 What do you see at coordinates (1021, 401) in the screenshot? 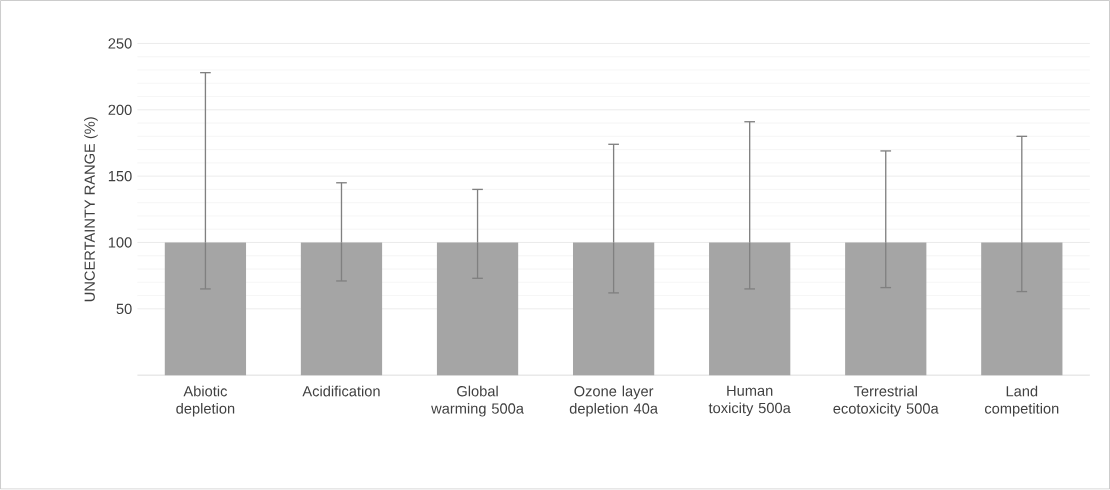
I see `x-tick-label: Land competition` at bounding box center [1021, 401].